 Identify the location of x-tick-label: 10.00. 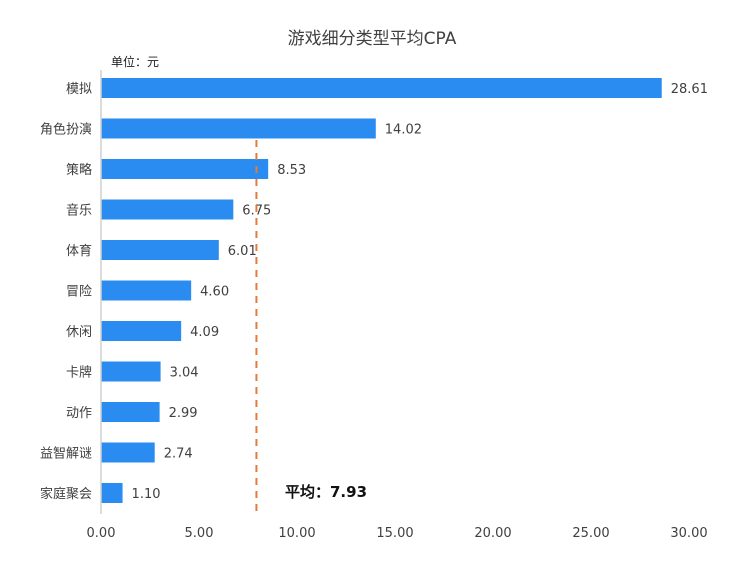
(296, 533).